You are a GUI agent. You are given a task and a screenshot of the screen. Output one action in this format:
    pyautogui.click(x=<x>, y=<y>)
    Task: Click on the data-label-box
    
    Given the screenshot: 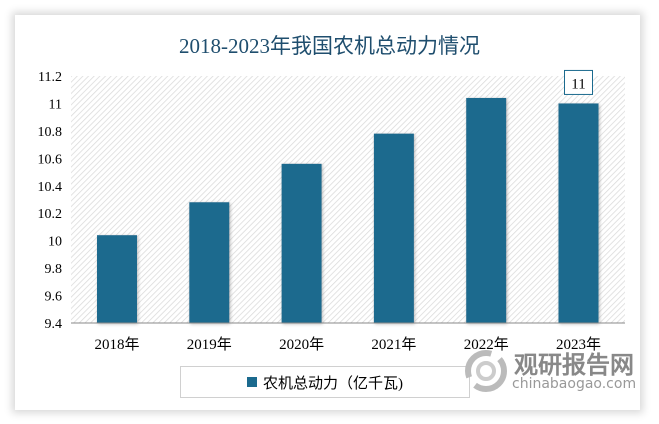 What is the action you would take?
    pyautogui.click(x=578, y=82)
    